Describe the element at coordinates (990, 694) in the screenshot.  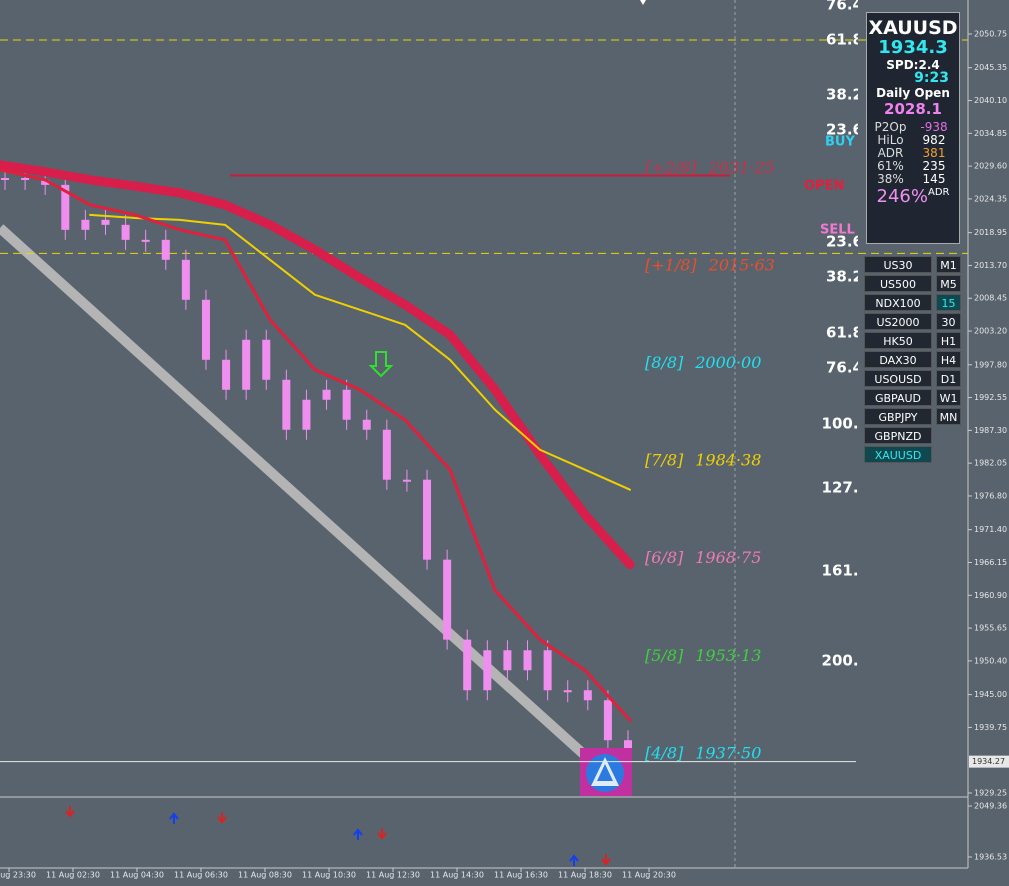
I see `y-tick-label: 1945.00` at that location.